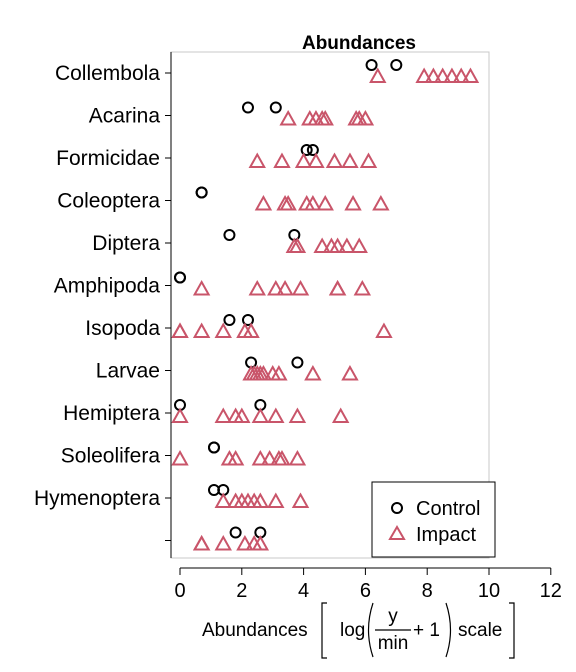 The height and width of the screenshot is (672, 576). What do you see at coordinates (107, 286) in the screenshot?
I see `y-tick-label: Amphipoda` at bounding box center [107, 286].